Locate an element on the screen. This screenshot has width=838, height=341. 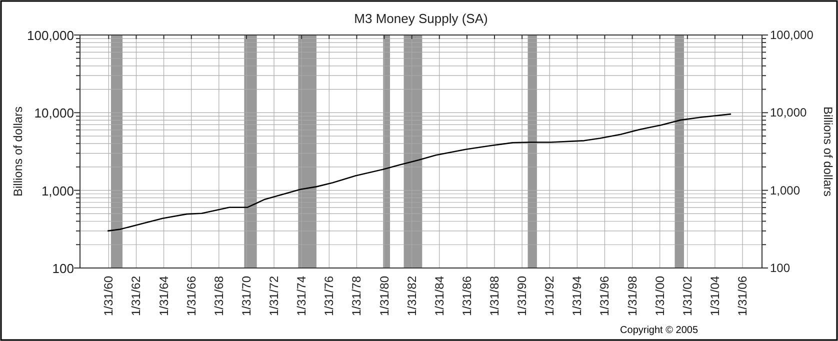
x-tick-label: 1/31/64 is located at coordinates (163, 296).